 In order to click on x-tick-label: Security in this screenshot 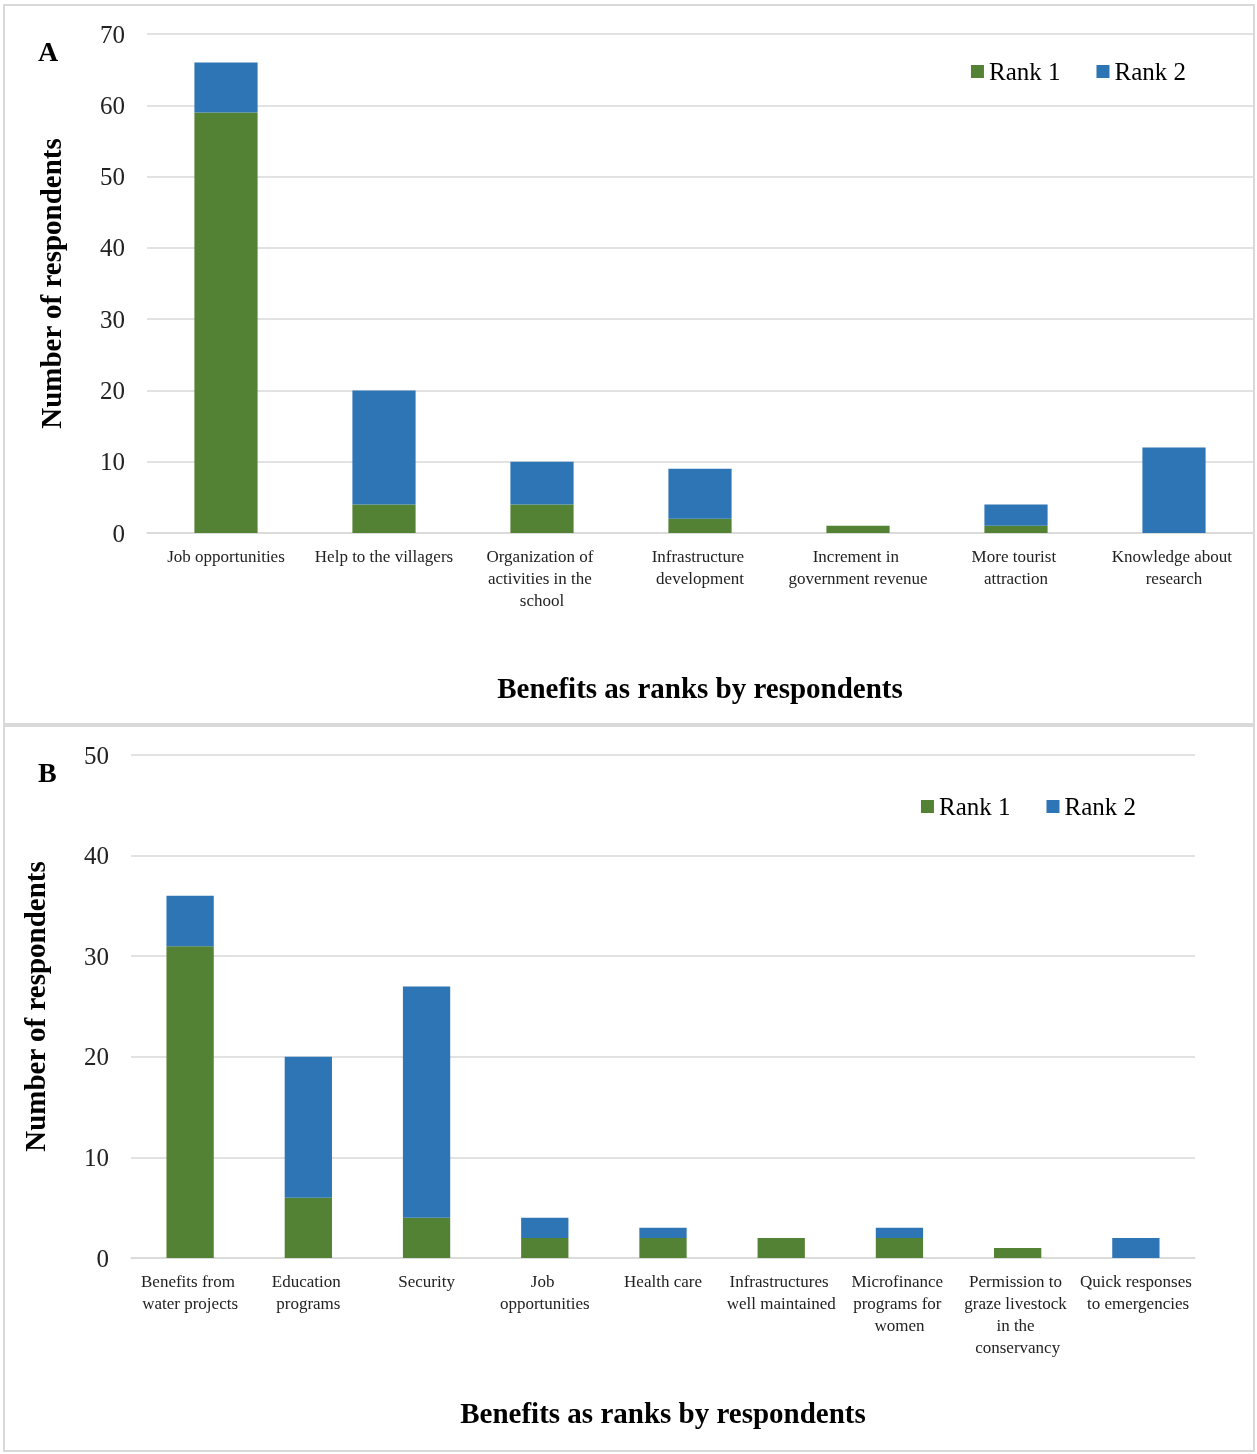, I will do `click(427, 1281)`.